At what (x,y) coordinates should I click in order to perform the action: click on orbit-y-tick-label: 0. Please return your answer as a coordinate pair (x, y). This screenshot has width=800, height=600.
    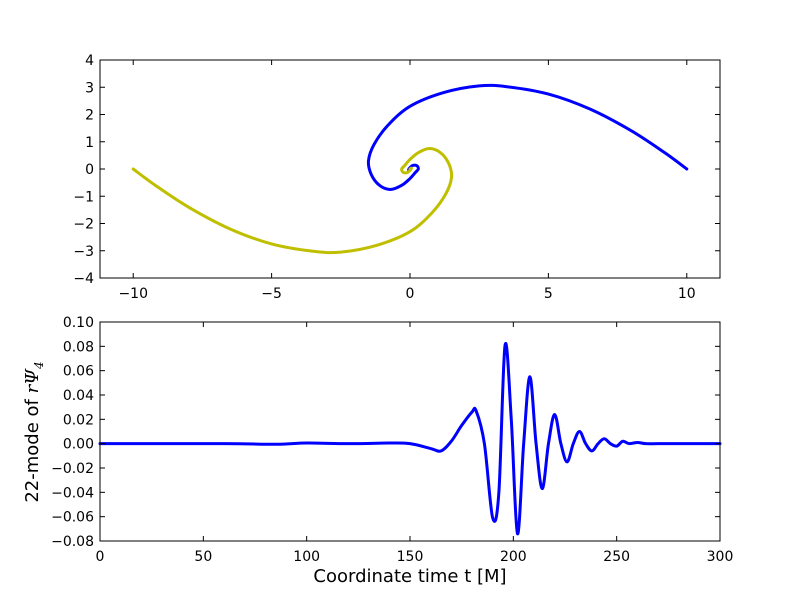
    Looking at the image, I should click on (89, 170).